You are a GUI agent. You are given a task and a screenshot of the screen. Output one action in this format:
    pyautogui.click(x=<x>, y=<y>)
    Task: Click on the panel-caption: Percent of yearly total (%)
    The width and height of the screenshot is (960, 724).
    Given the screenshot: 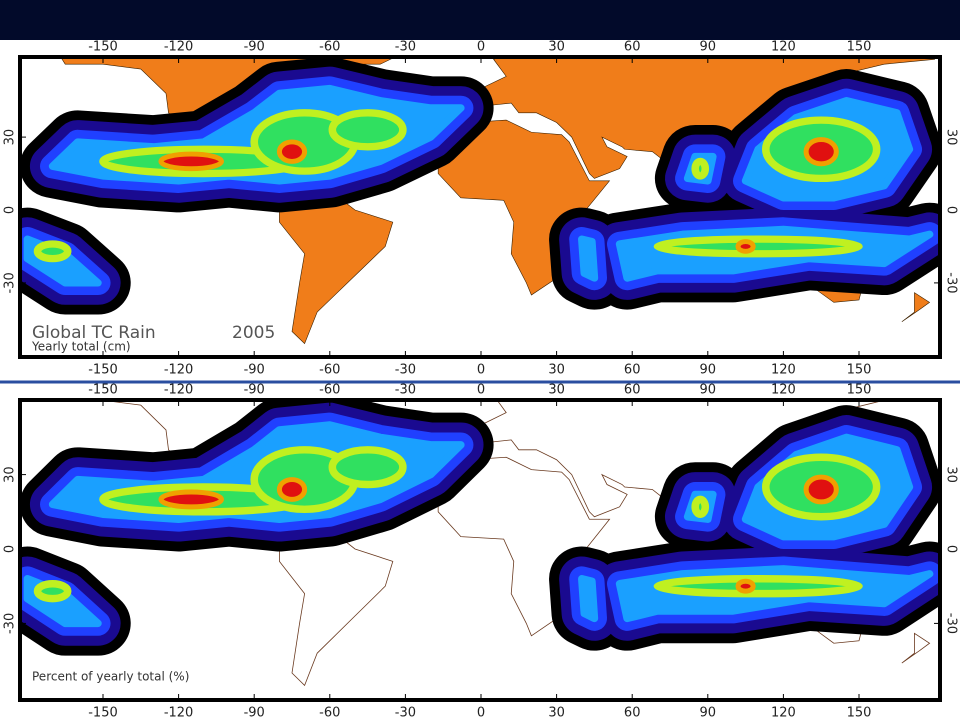 What is the action you would take?
    pyautogui.click(x=110, y=677)
    